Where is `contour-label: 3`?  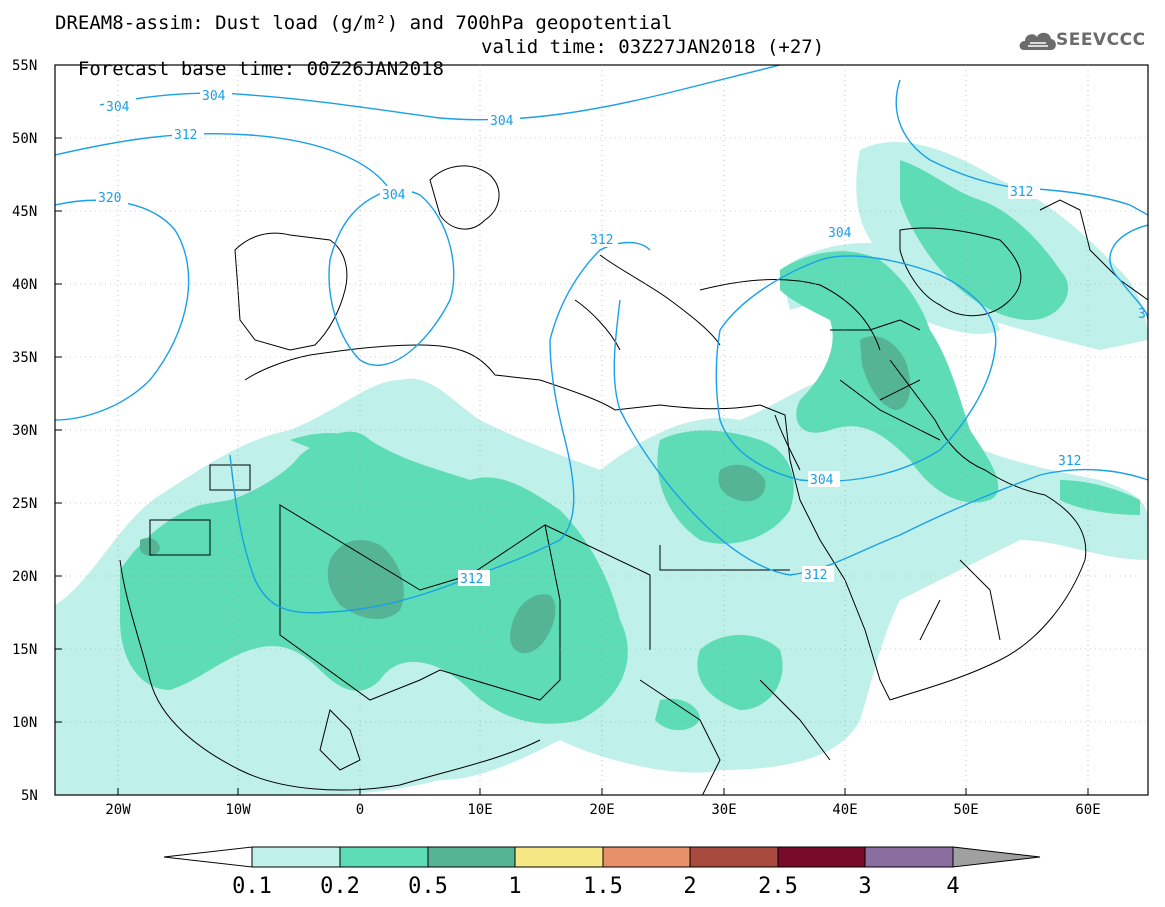
contour-label: 3 is located at coordinates (1142, 314).